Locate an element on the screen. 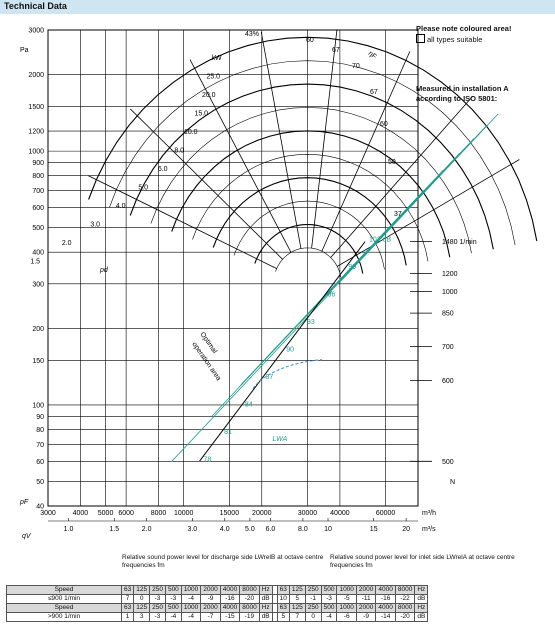  sound-level-label: 90 is located at coordinates (290, 349).